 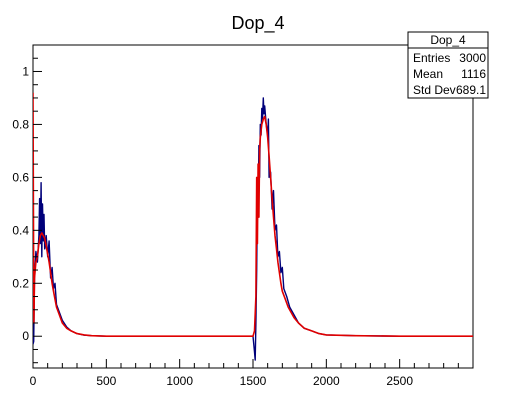 What do you see at coordinates (428, 74) in the screenshot?
I see `stats-label-mean: Mean` at bounding box center [428, 74].